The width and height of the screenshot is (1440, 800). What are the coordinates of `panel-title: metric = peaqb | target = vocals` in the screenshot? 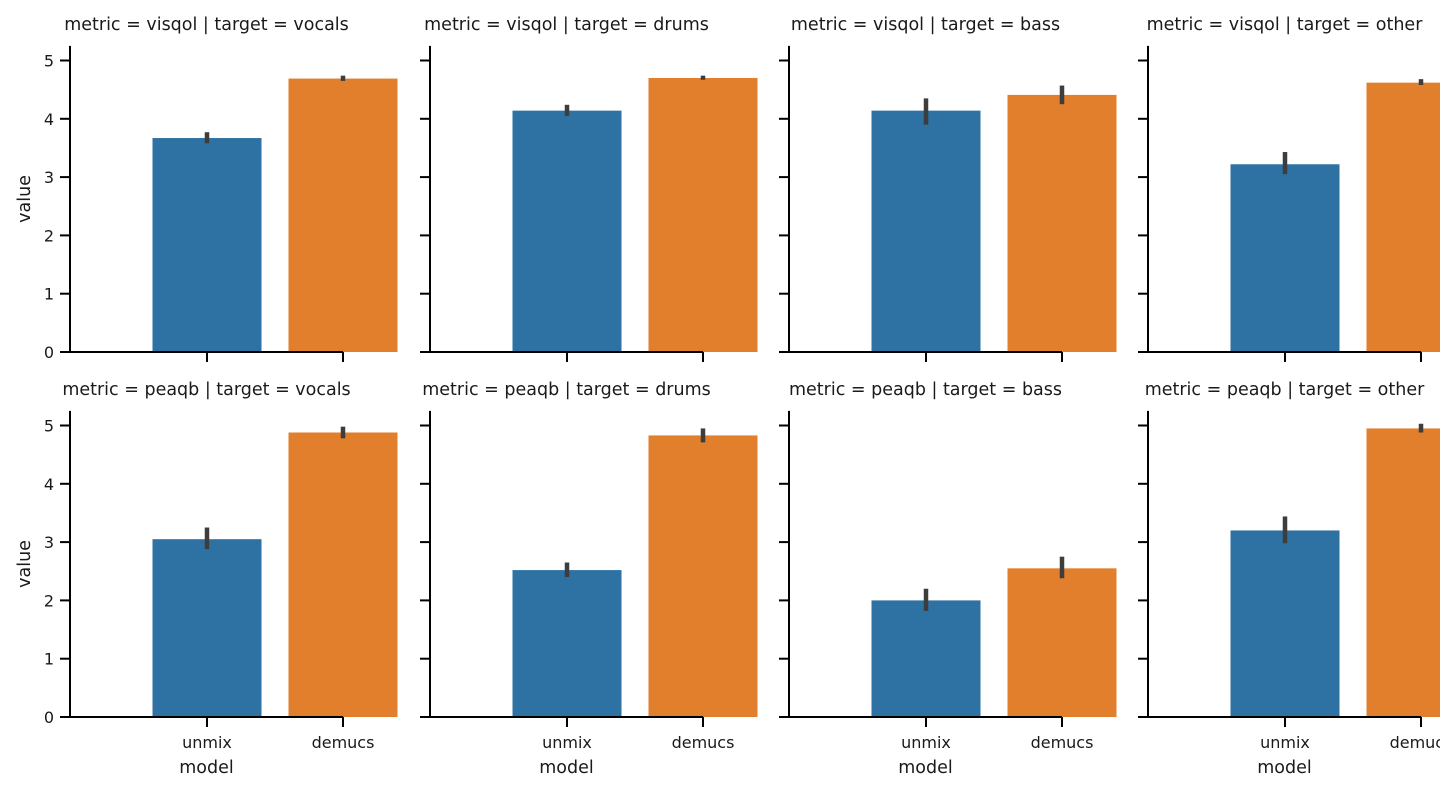 It's located at (206, 390).